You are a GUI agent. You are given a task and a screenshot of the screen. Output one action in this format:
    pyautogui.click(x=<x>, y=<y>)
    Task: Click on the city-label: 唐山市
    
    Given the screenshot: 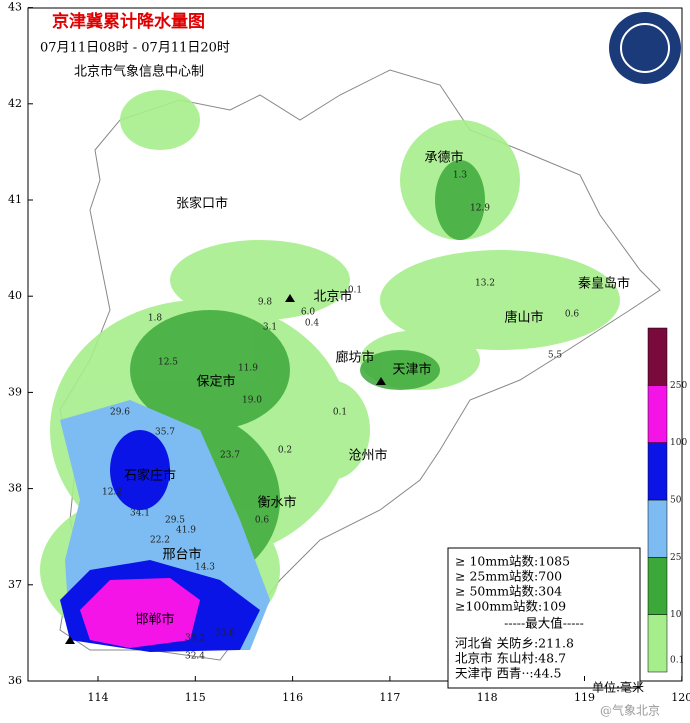 What is the action you would take?
    pyautogui.click(x=523, y=318)
    